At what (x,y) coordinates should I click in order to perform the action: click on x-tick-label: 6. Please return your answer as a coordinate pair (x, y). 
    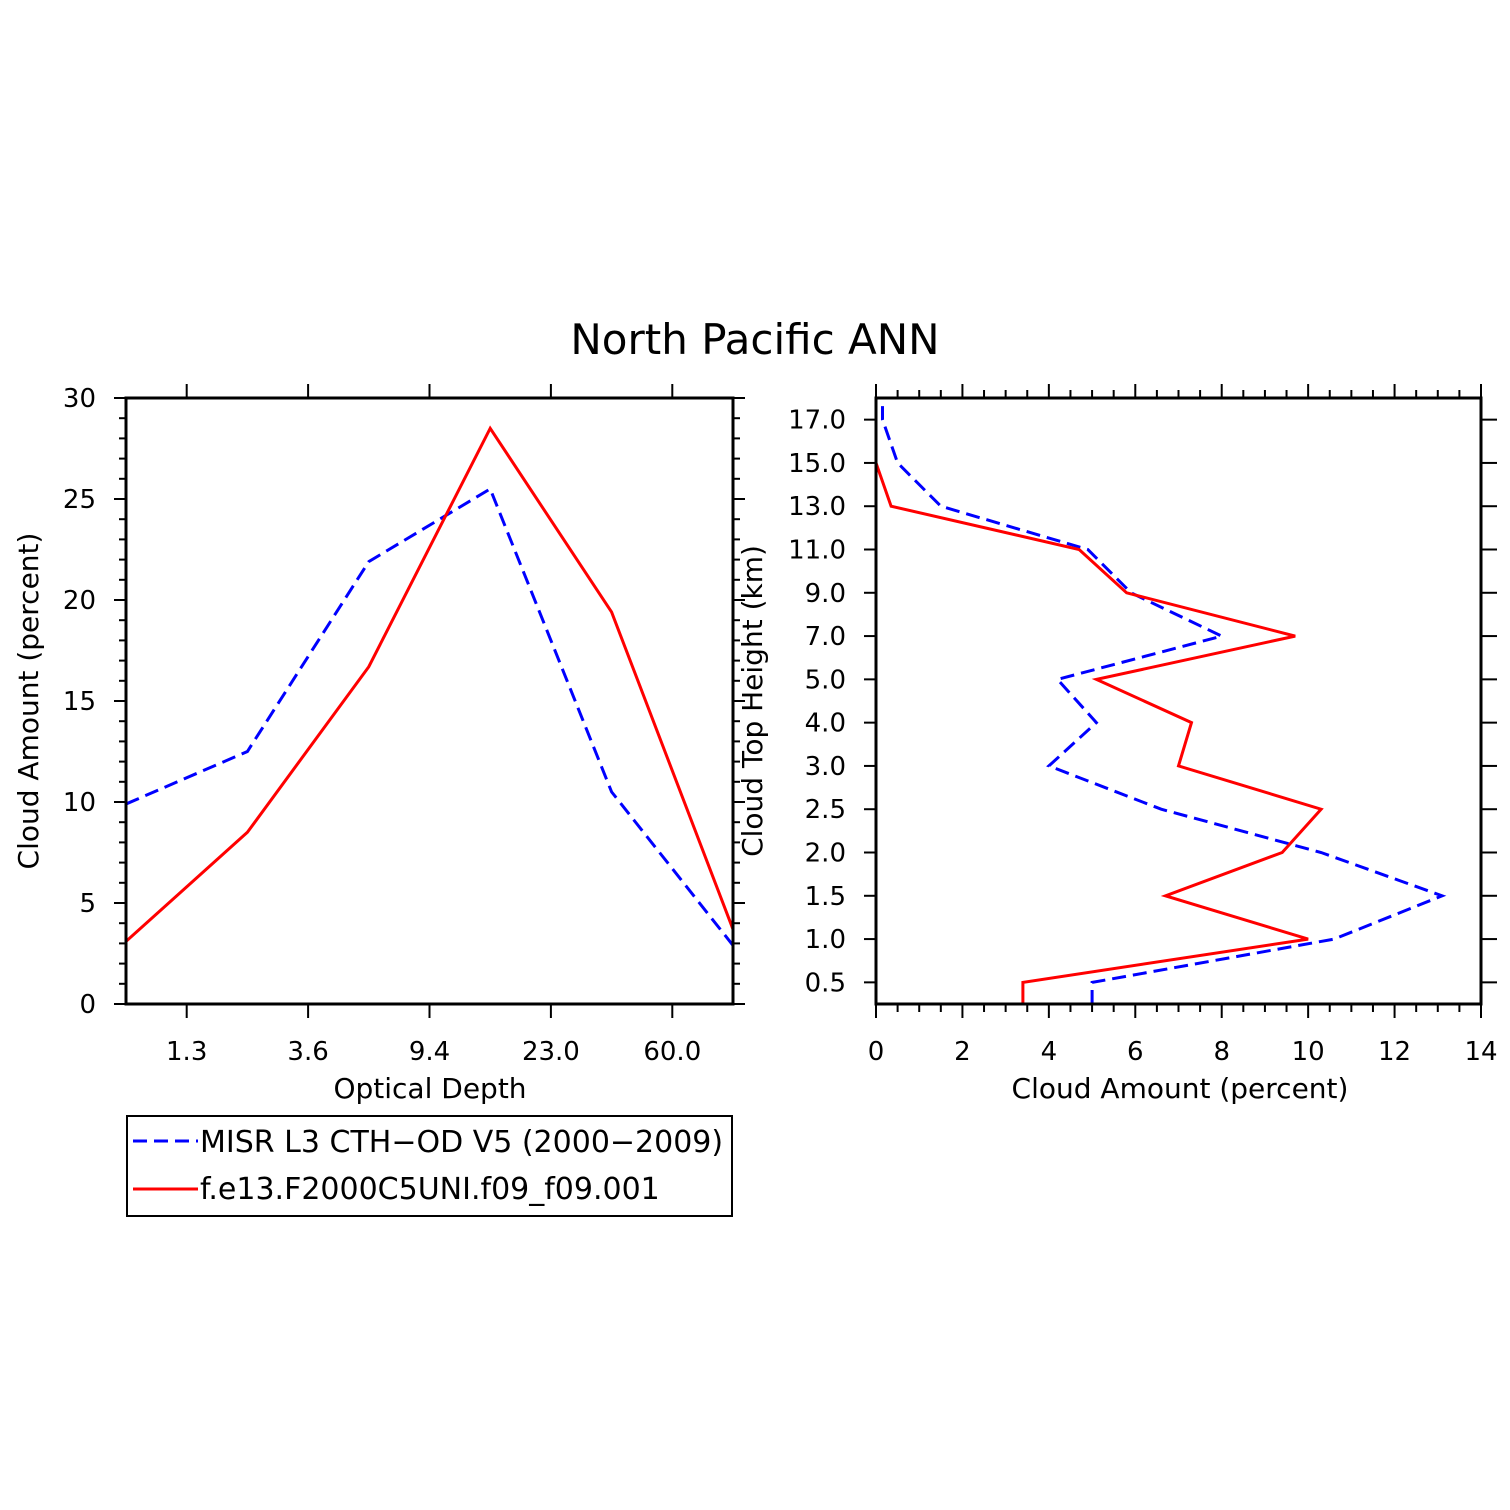
    Looking at the image, I should click on (1135, 1052).